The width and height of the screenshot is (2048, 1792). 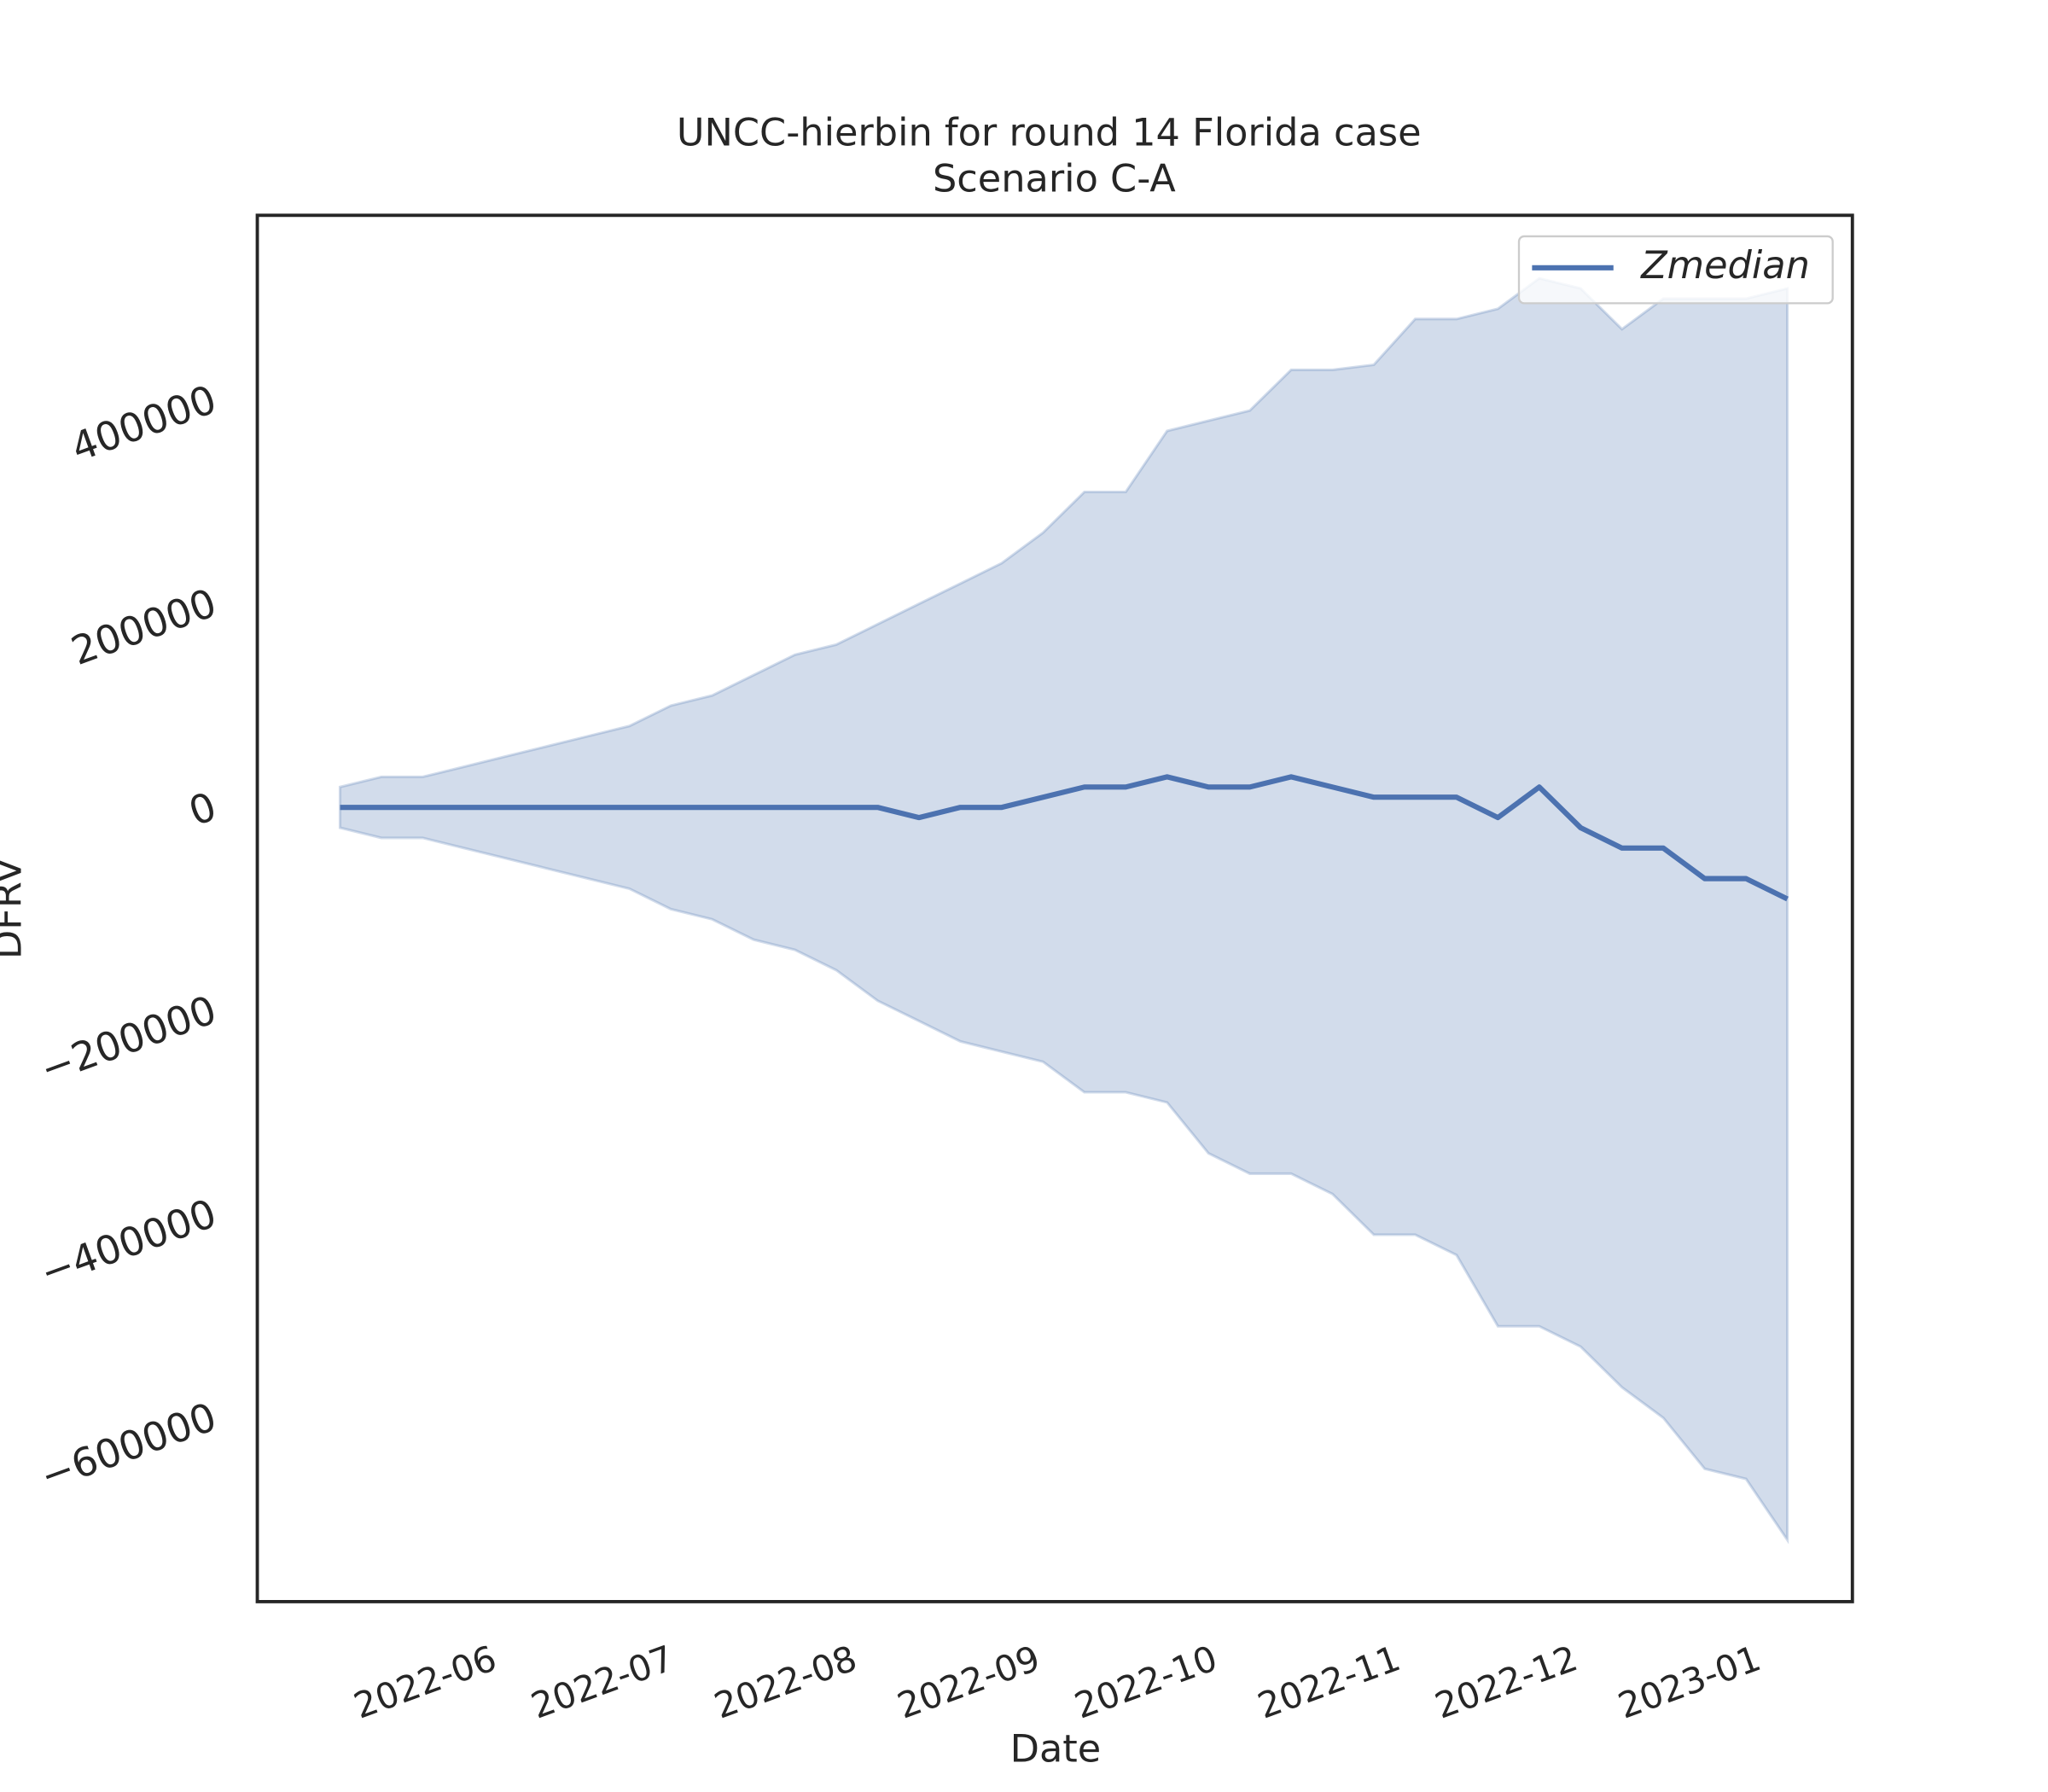 What do you see at coordinates (143, 423) in the screenshot?
I see `y-tick-label: 400000` at bounding box center [143, 423].